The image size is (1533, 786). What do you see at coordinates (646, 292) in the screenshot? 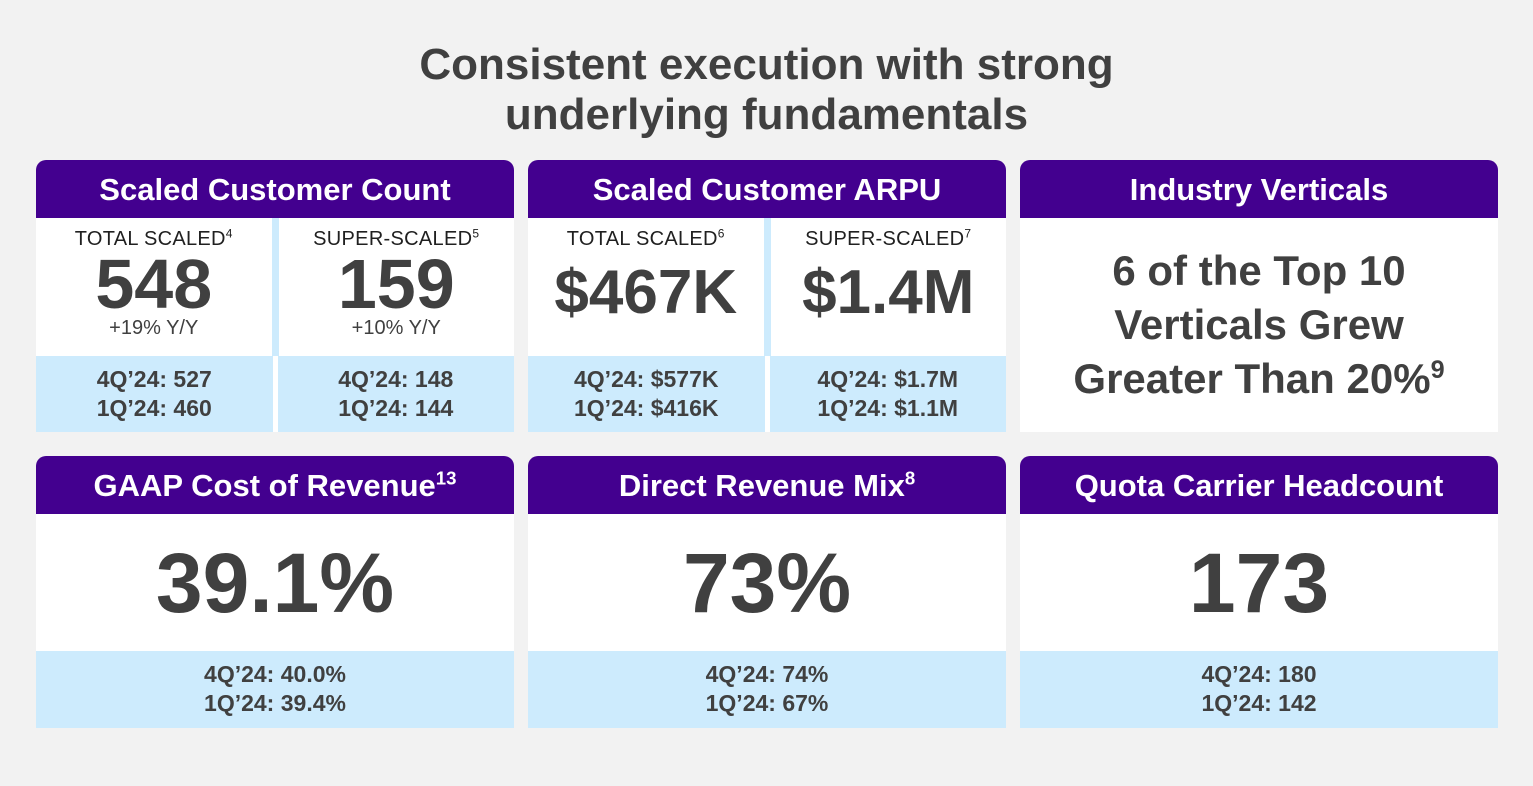
I see `metric-value: $467K` at bounding box center [646, 292].